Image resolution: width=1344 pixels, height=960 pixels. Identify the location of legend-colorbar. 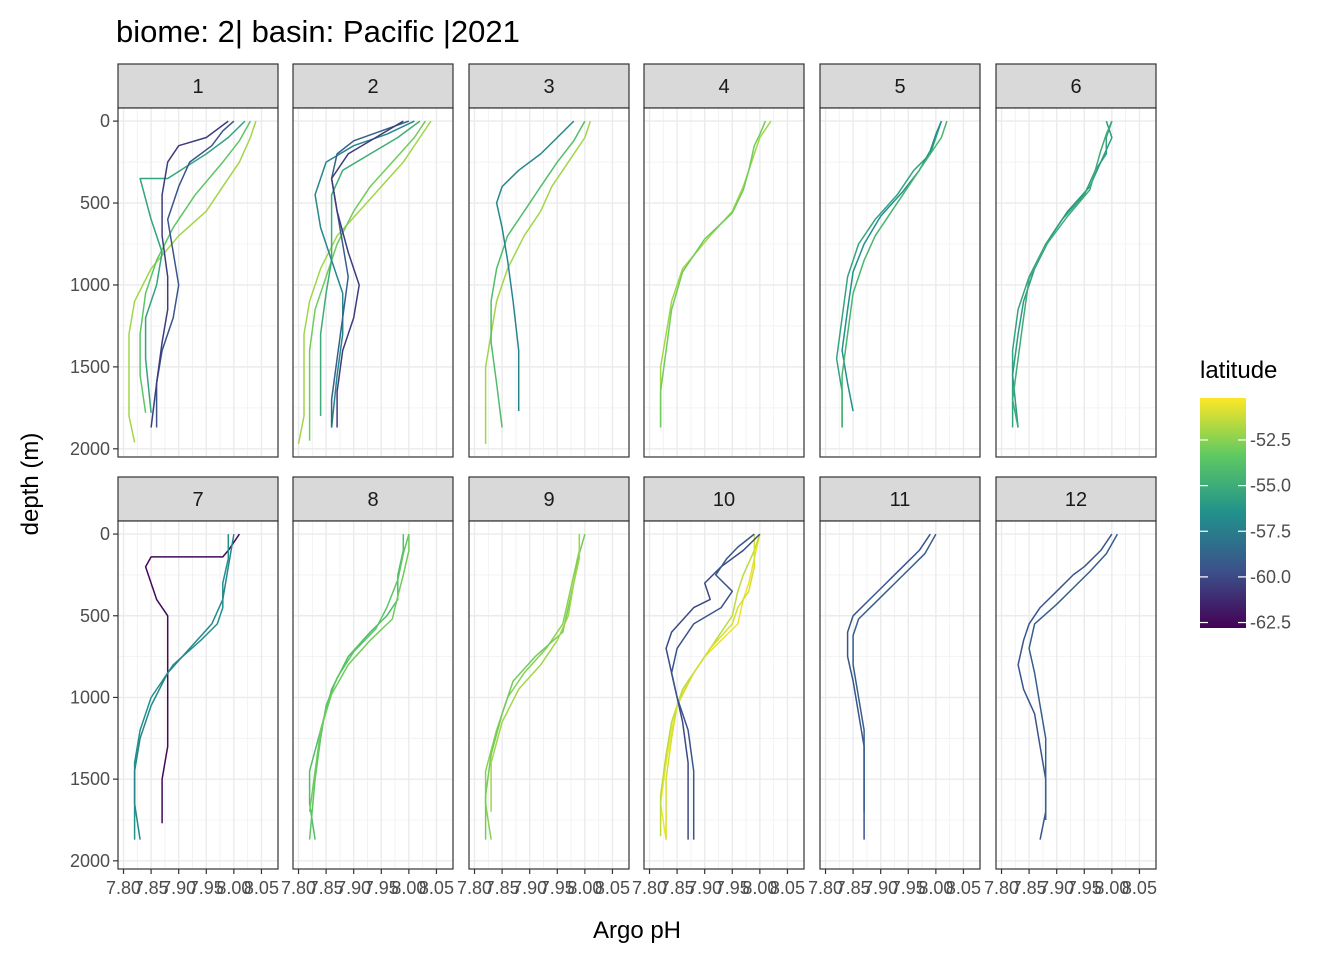
(1223, 513).